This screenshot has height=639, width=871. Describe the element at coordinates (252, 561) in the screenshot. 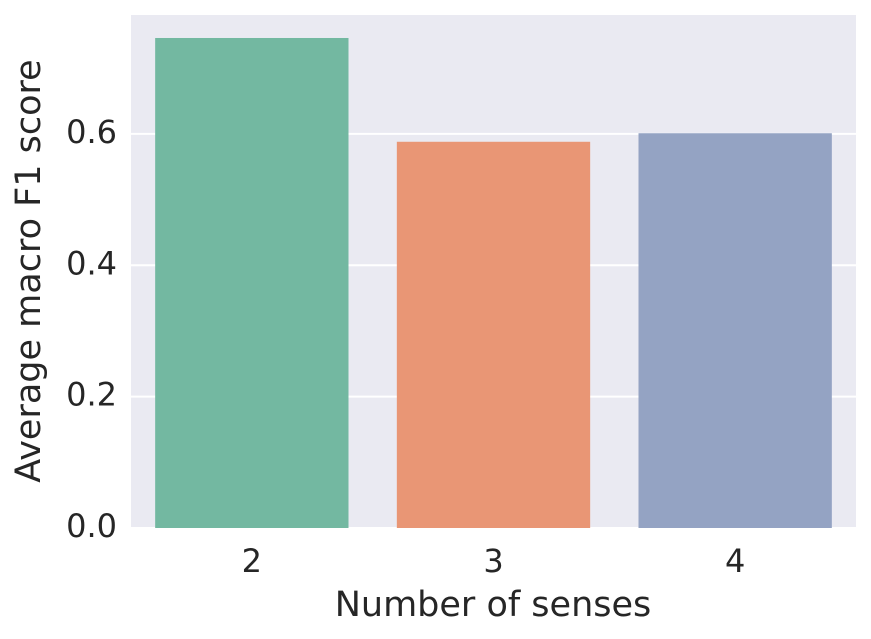

I see `x-tick-label: 2` at that location.